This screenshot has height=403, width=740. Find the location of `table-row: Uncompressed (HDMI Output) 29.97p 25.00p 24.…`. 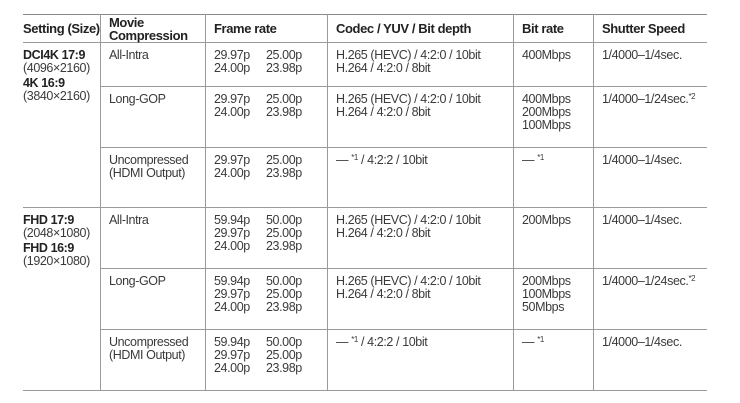

table-row: Uncompressed (HDMI Output) 29.97p 25.00p 24.… is located at coordinates (365, 177).